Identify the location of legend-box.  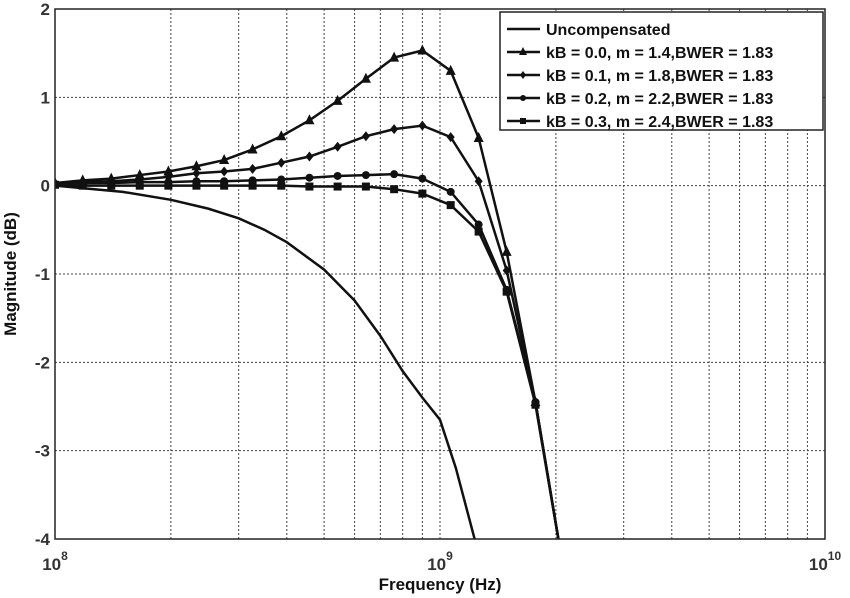
(661, 71).